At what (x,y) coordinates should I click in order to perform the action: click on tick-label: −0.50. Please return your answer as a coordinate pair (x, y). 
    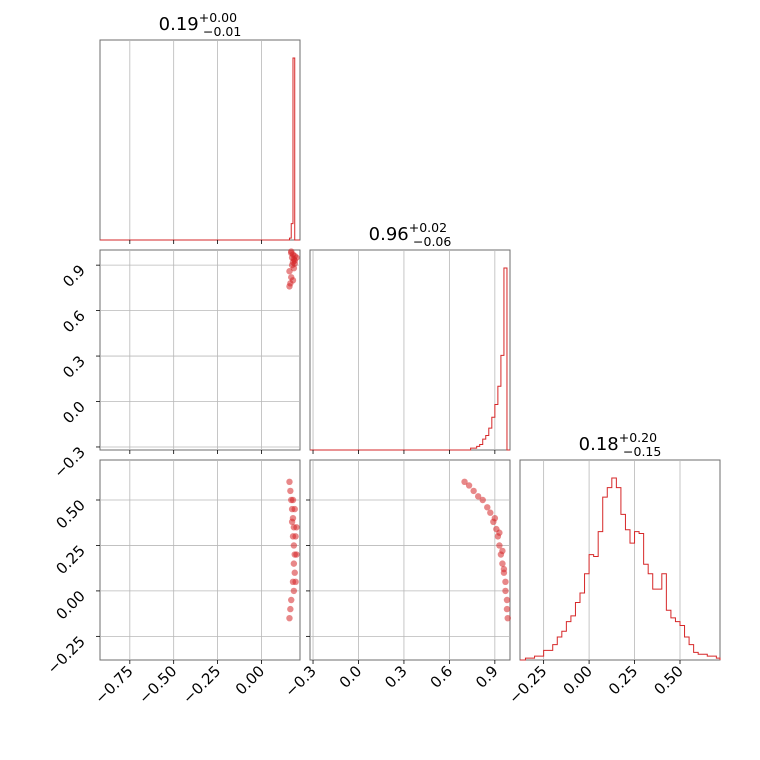
    Looking at the image, I should click on (157, 684).